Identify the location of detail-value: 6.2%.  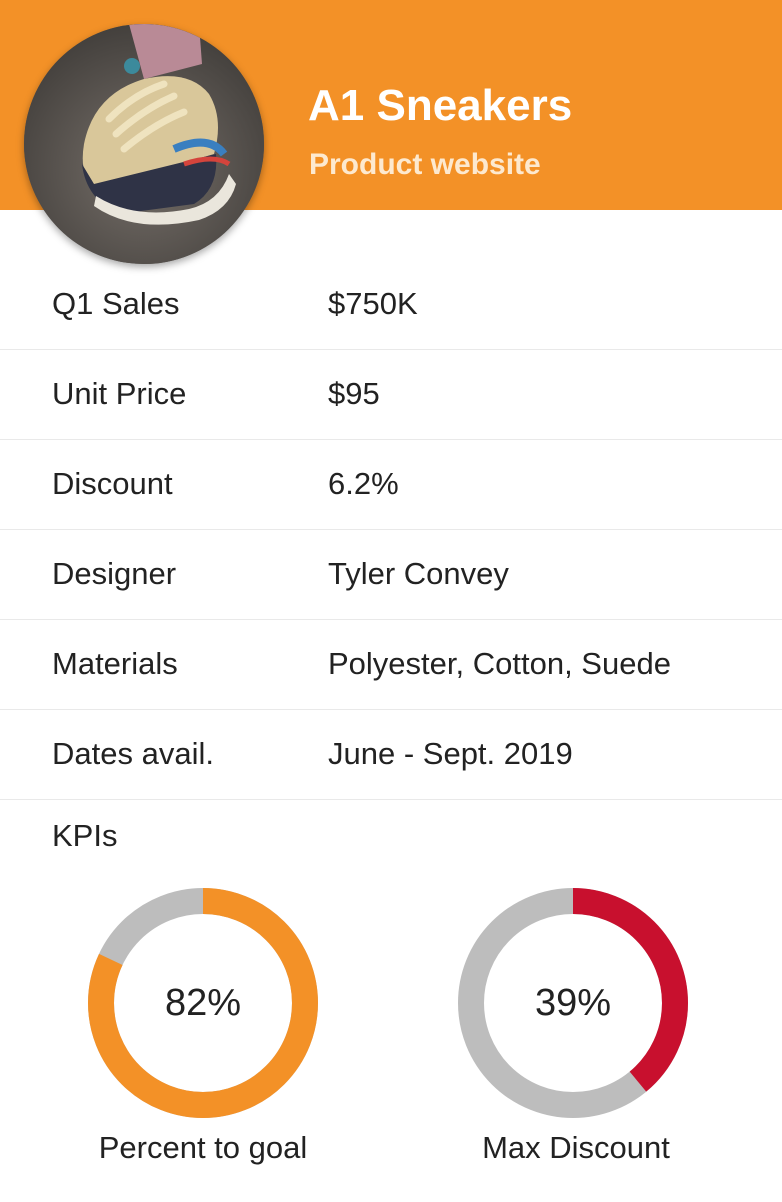
(363, 483).